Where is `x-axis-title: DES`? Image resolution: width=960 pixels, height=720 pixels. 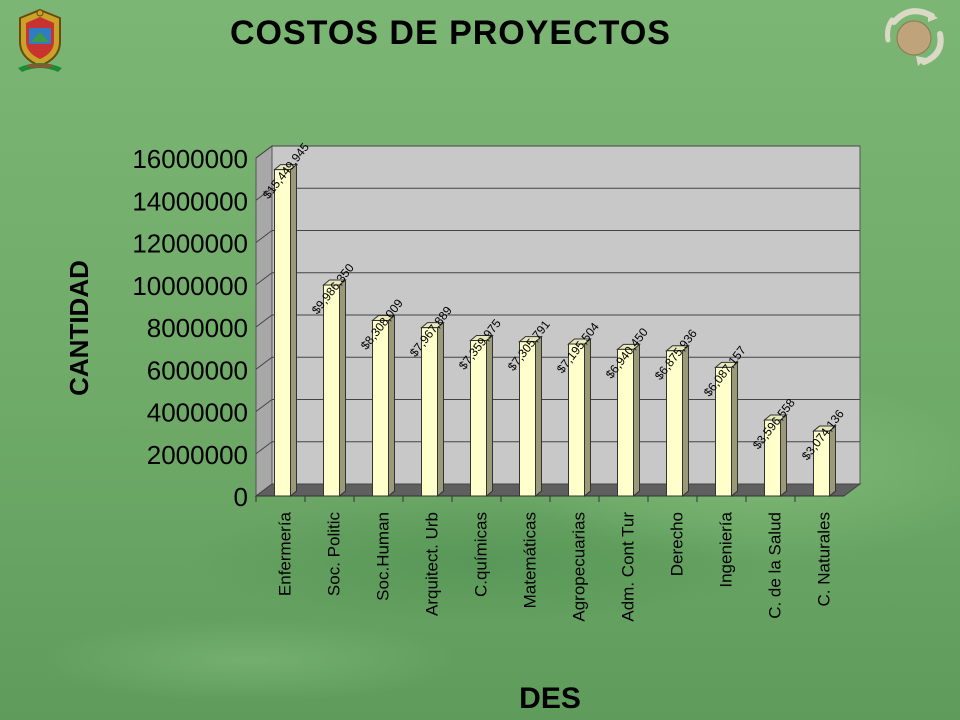
x-axis-title: DES is located at coordinates (550, 698).